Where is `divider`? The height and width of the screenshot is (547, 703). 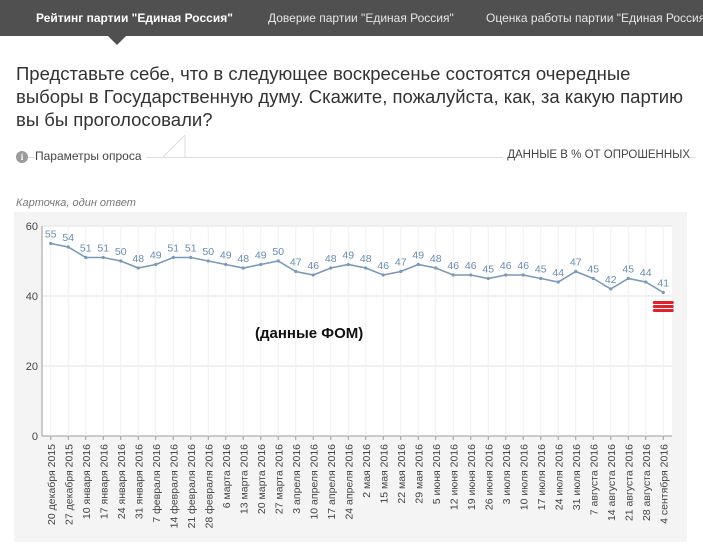 divider is located at coordinates (356, 157).